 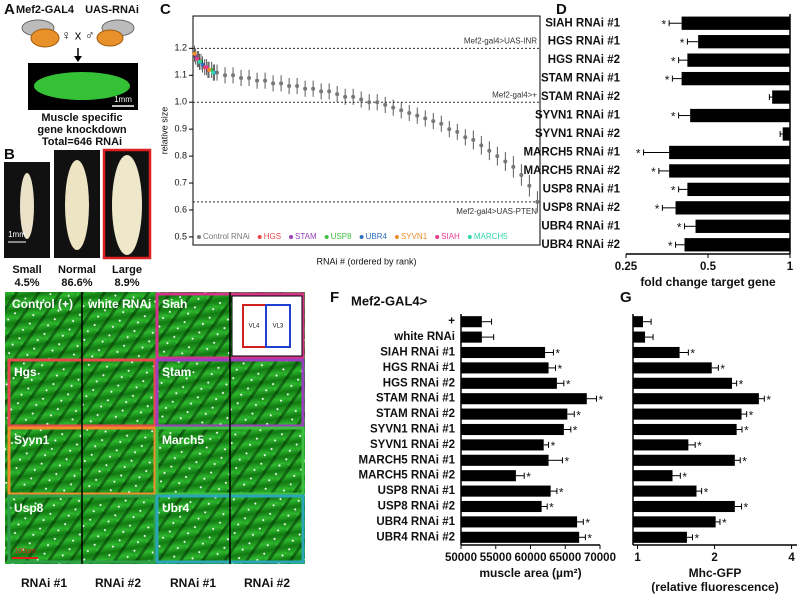 What do you see at coordinates (708, 282) in the screenshot?
I see `axis-label: fold change target gene` at bounding box center [708, 282].